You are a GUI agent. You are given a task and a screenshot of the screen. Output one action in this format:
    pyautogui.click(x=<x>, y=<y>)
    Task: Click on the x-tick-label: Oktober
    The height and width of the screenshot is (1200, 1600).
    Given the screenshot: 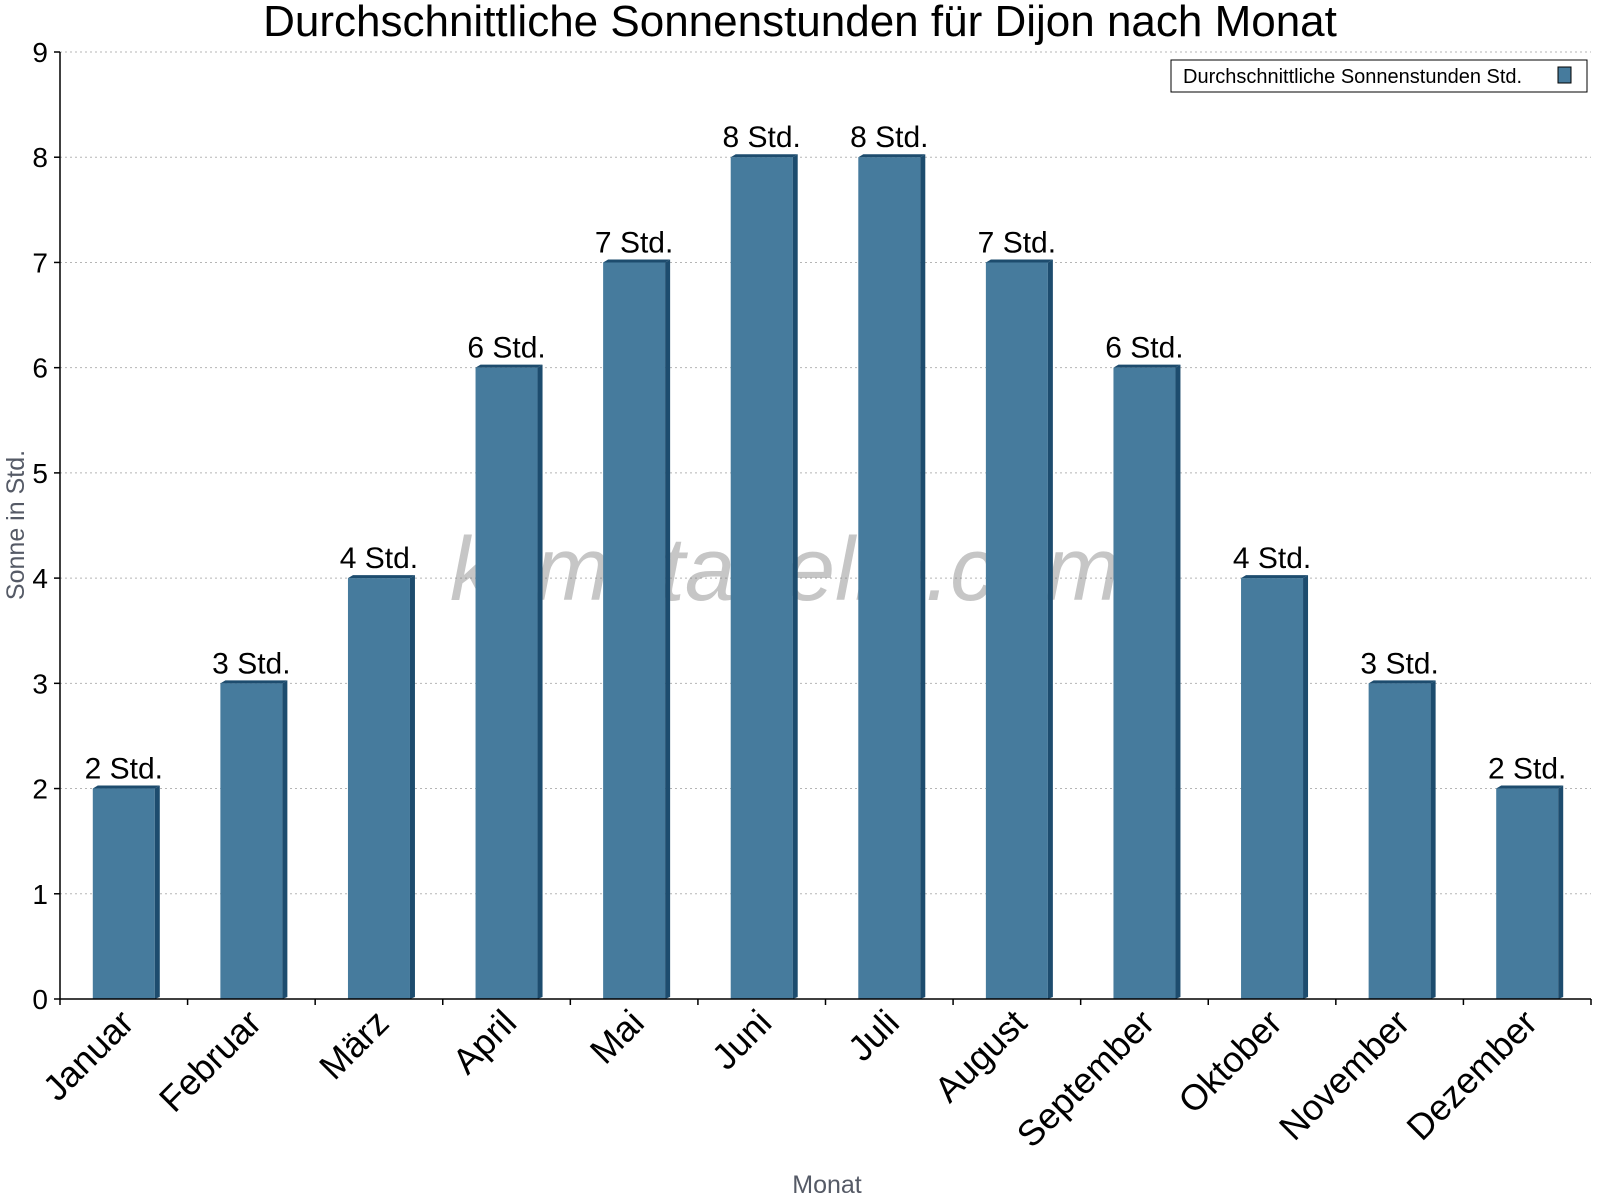 What is the action you would take?
    pyautogui.click(x=1230, y=1062)
    